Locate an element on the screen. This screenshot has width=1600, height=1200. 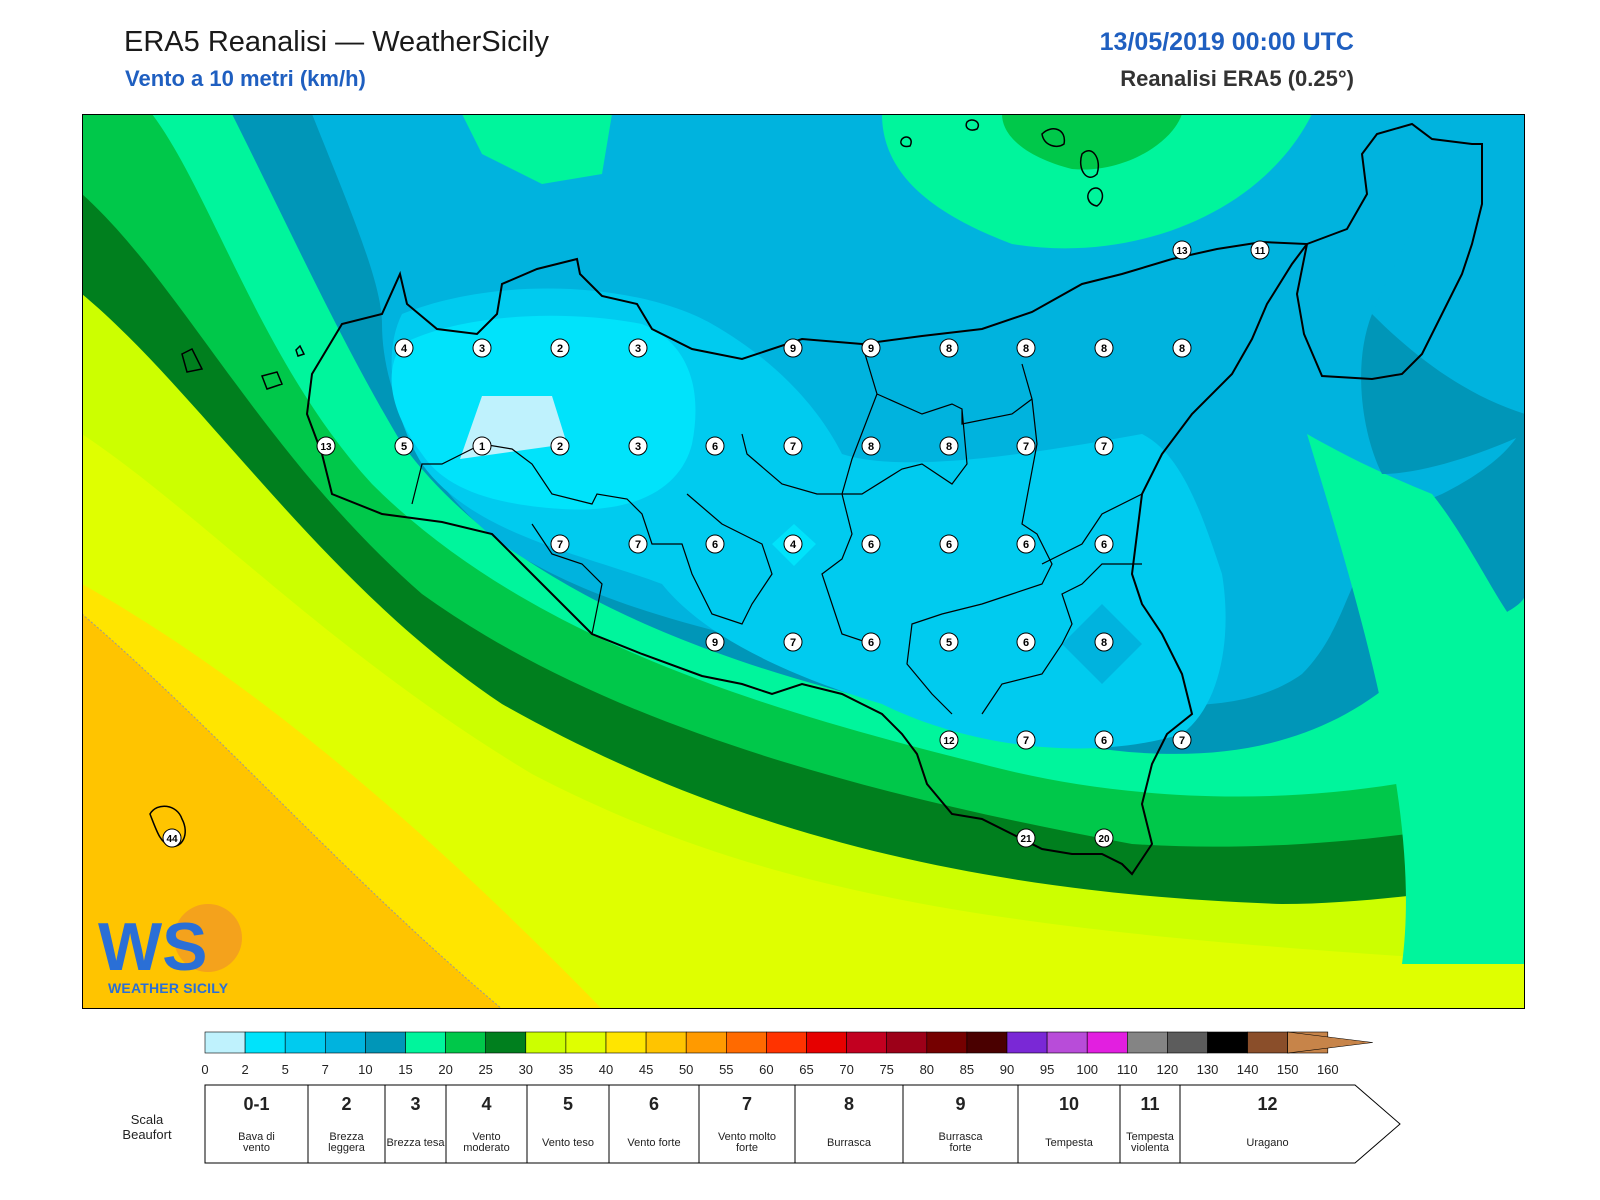
data-source: Reanalisi ERA5 (0.25°) is located at coordinates (1237, 78).